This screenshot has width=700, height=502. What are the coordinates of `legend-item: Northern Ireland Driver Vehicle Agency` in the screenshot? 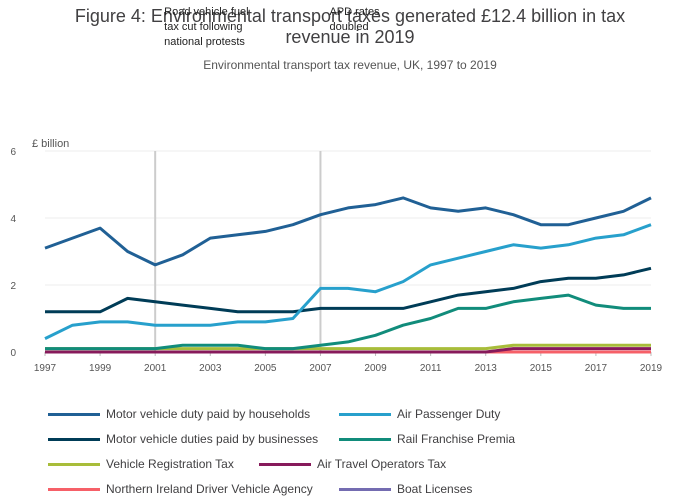 It's located at (180, 489).